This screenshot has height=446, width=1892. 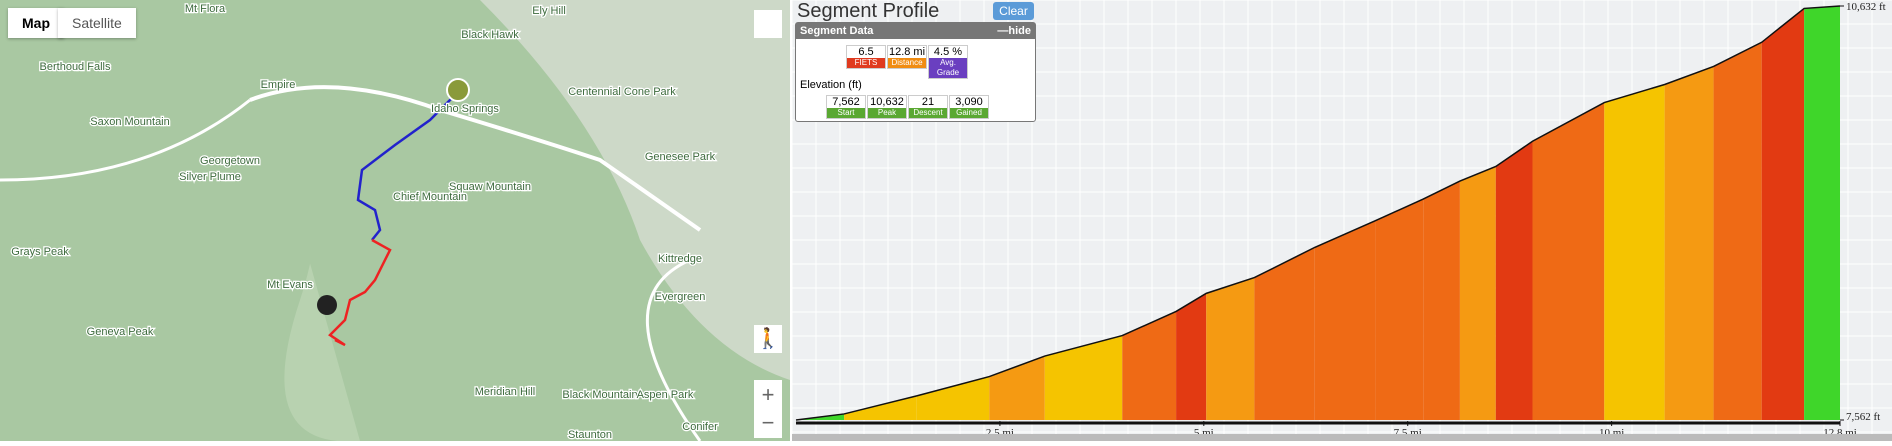 I want to click on map-label: Genesee Park, so click(x=680, y=157).